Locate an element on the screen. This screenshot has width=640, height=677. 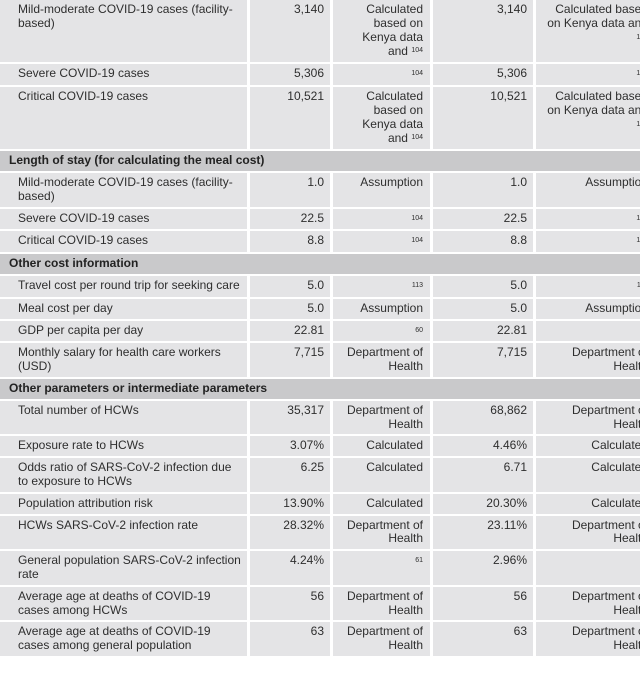
value-scenario-2-text: 6.71 is located at coordinates (515, 467).